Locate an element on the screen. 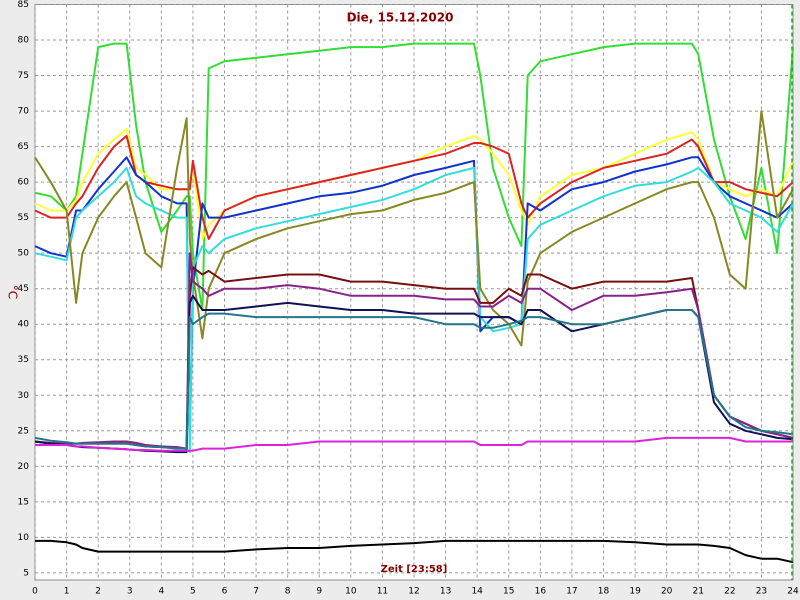  x-tick-label: 6 is located at coordinates (225, 592).